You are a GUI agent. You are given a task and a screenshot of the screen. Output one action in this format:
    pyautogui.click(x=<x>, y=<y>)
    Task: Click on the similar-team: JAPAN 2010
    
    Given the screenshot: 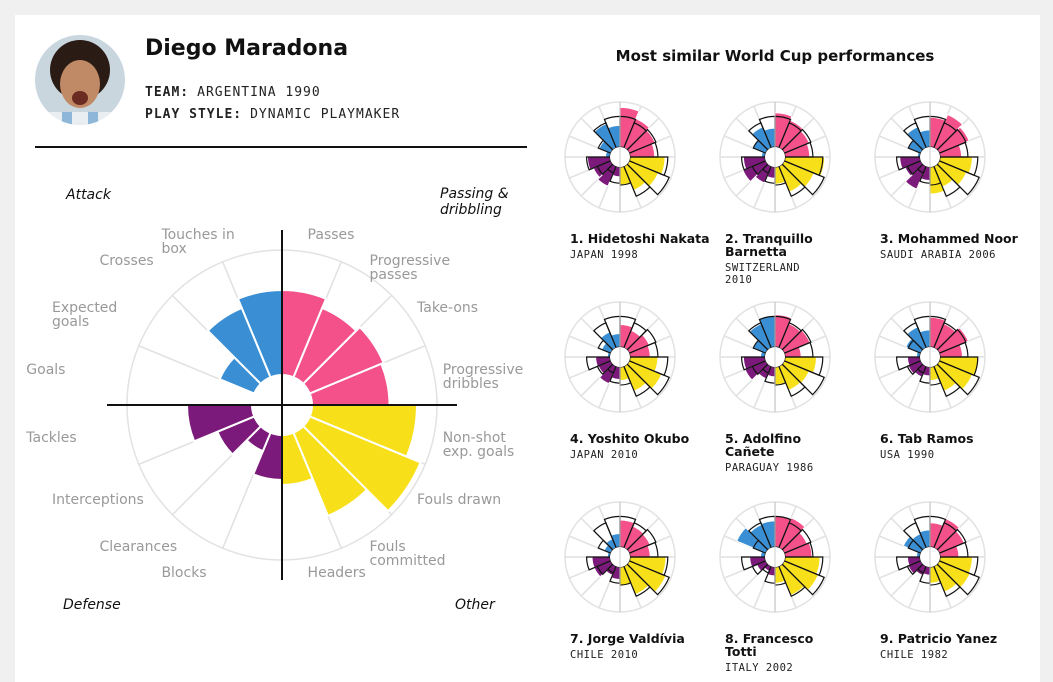 What is the action you would take?
    pyautogui.click(x=604, y=455)
    